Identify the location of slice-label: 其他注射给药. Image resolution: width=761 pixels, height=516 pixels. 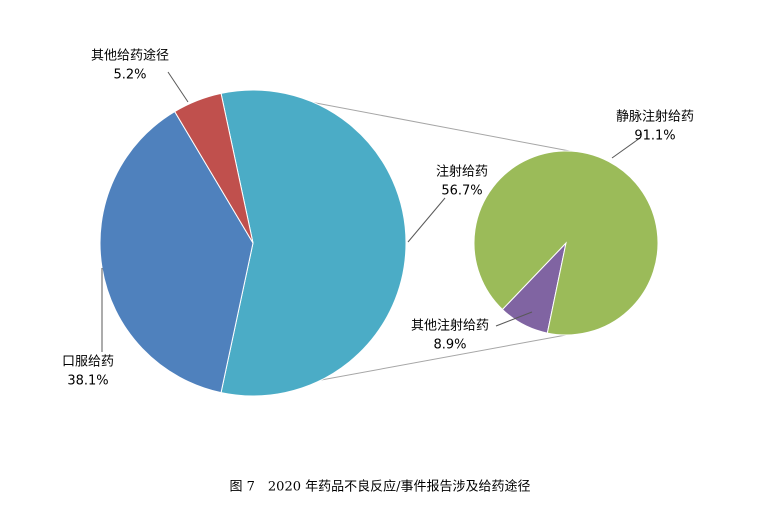
(450, 326).